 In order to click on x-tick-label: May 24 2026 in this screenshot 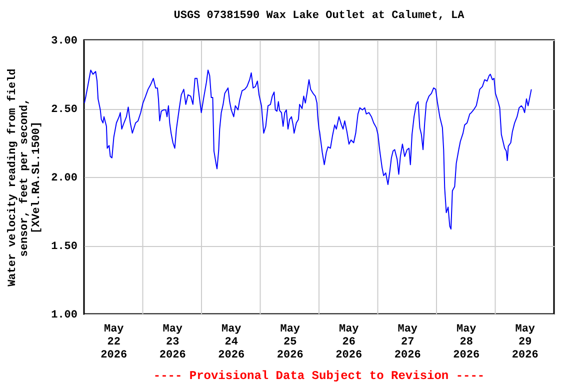, I will do `click(231, 343)`.